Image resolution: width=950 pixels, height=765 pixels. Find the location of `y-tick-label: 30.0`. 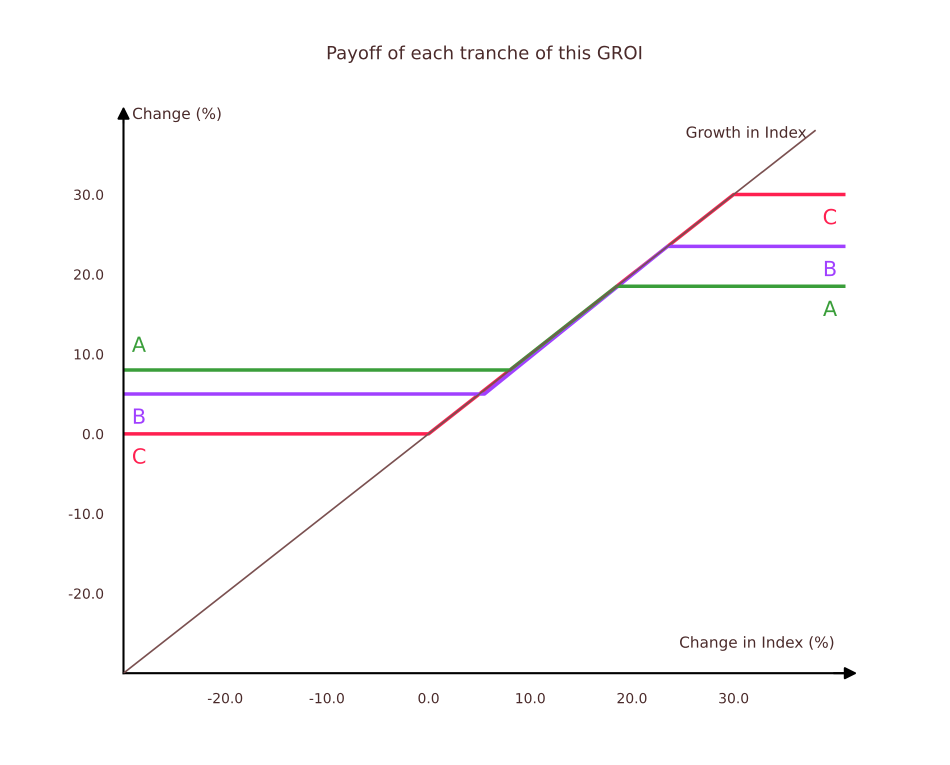

y-tick-label: 30.0 is located at coordinates (89, 194).